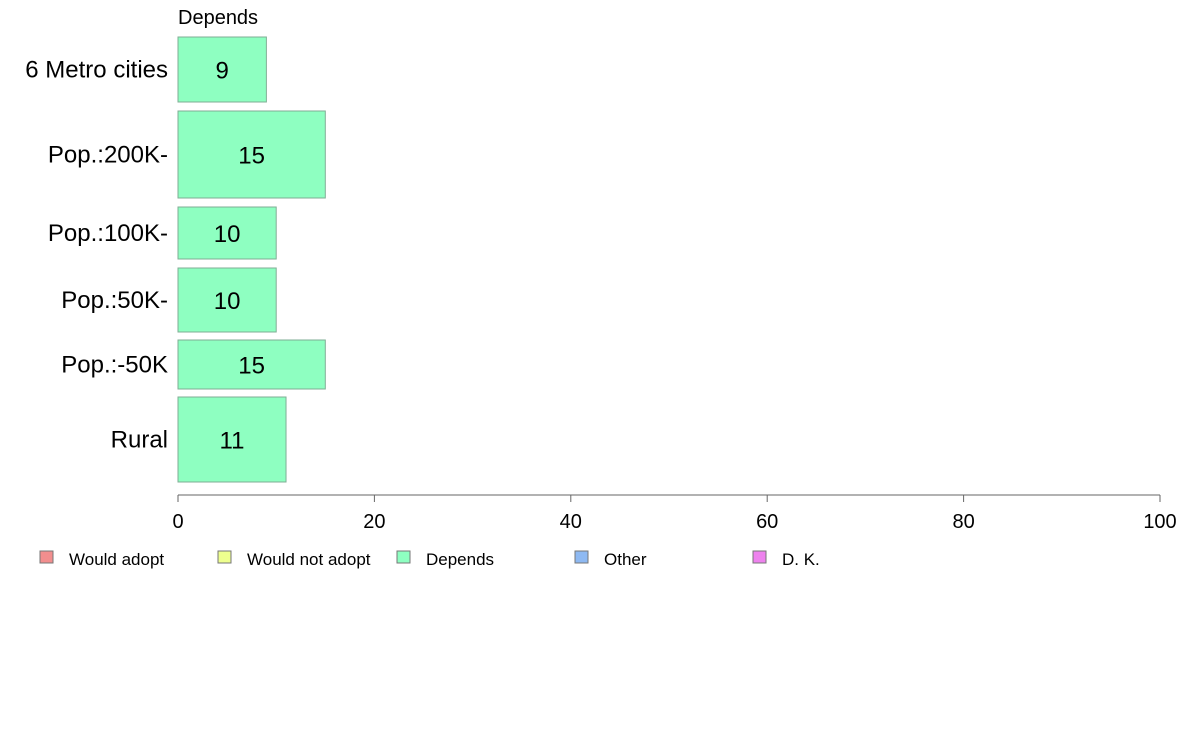 The image size is (1188, 736). What do you see at coordinates (571, 522) in the screenshot?
I see `x-tick-label: 40` at bounding box center [571, 522].